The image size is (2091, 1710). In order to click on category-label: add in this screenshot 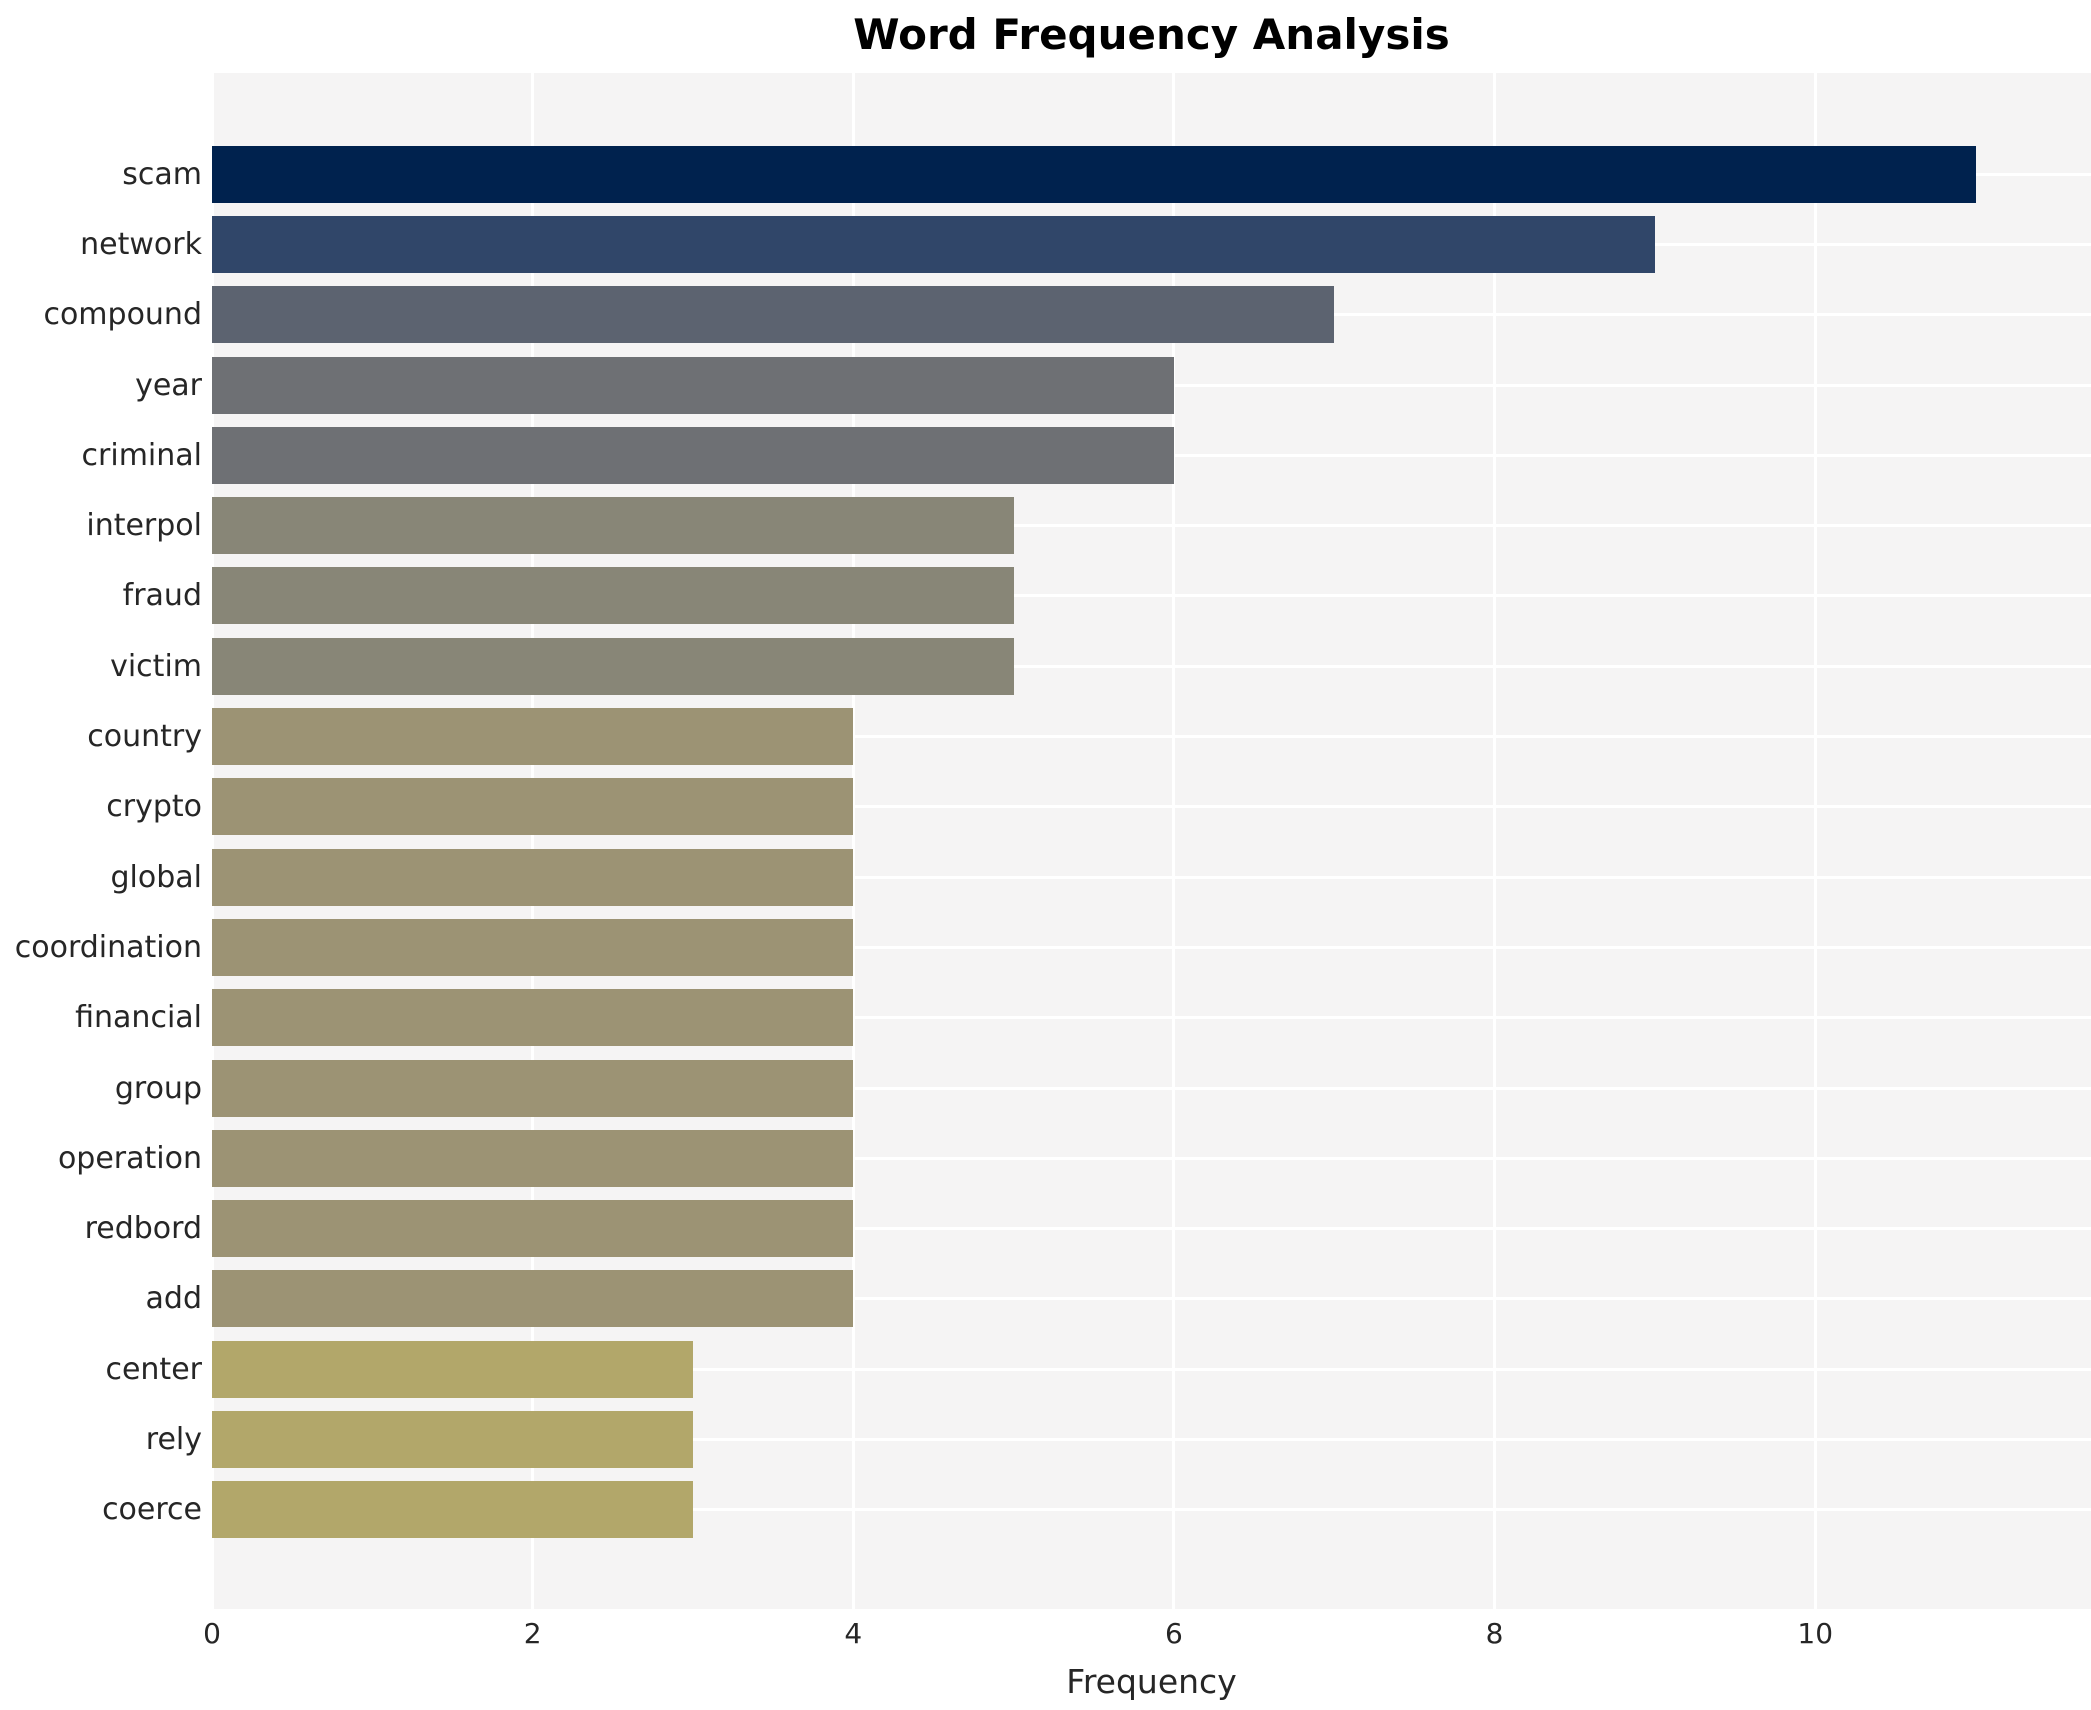, I will do `click(173, 1299)`.